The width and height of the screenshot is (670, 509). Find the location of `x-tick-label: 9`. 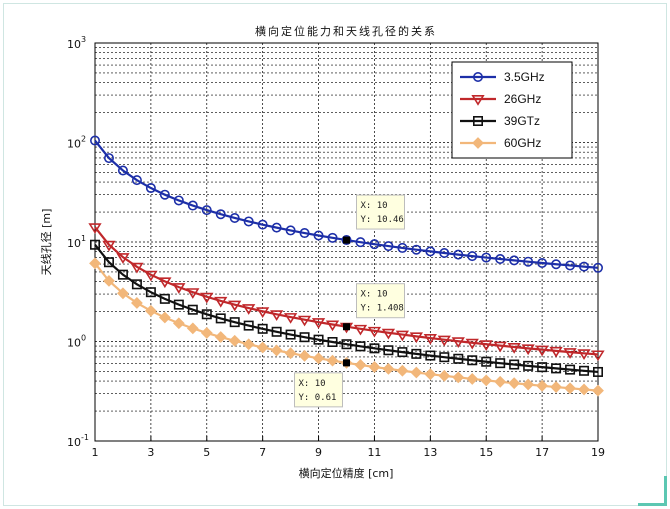

x-tick-label: 9 is located at coordinates (318, 452).